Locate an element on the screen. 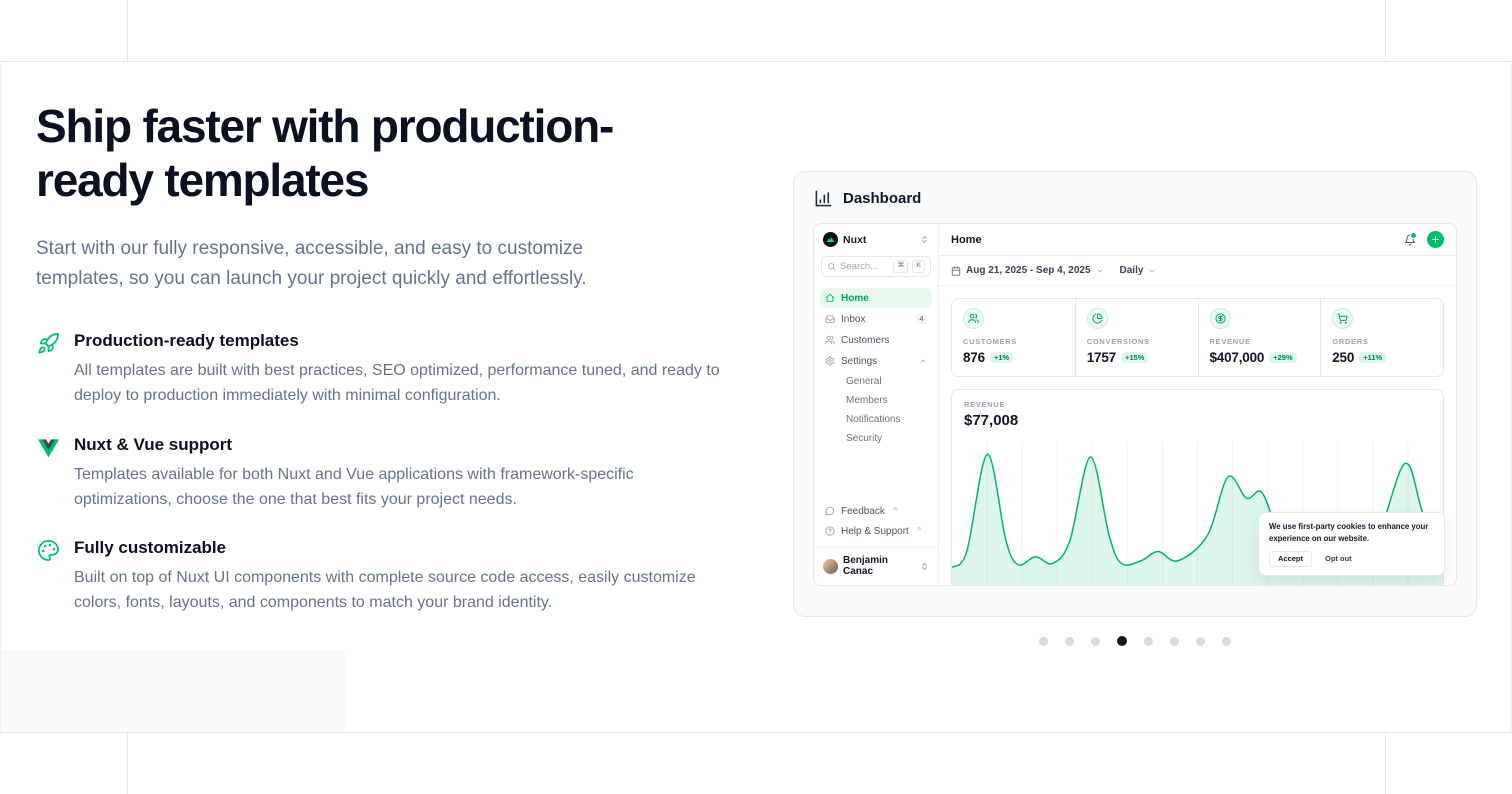 This screenshot has height=794, width=1512. dashboard-topbar: Home is located at coordinates (1197, 240).